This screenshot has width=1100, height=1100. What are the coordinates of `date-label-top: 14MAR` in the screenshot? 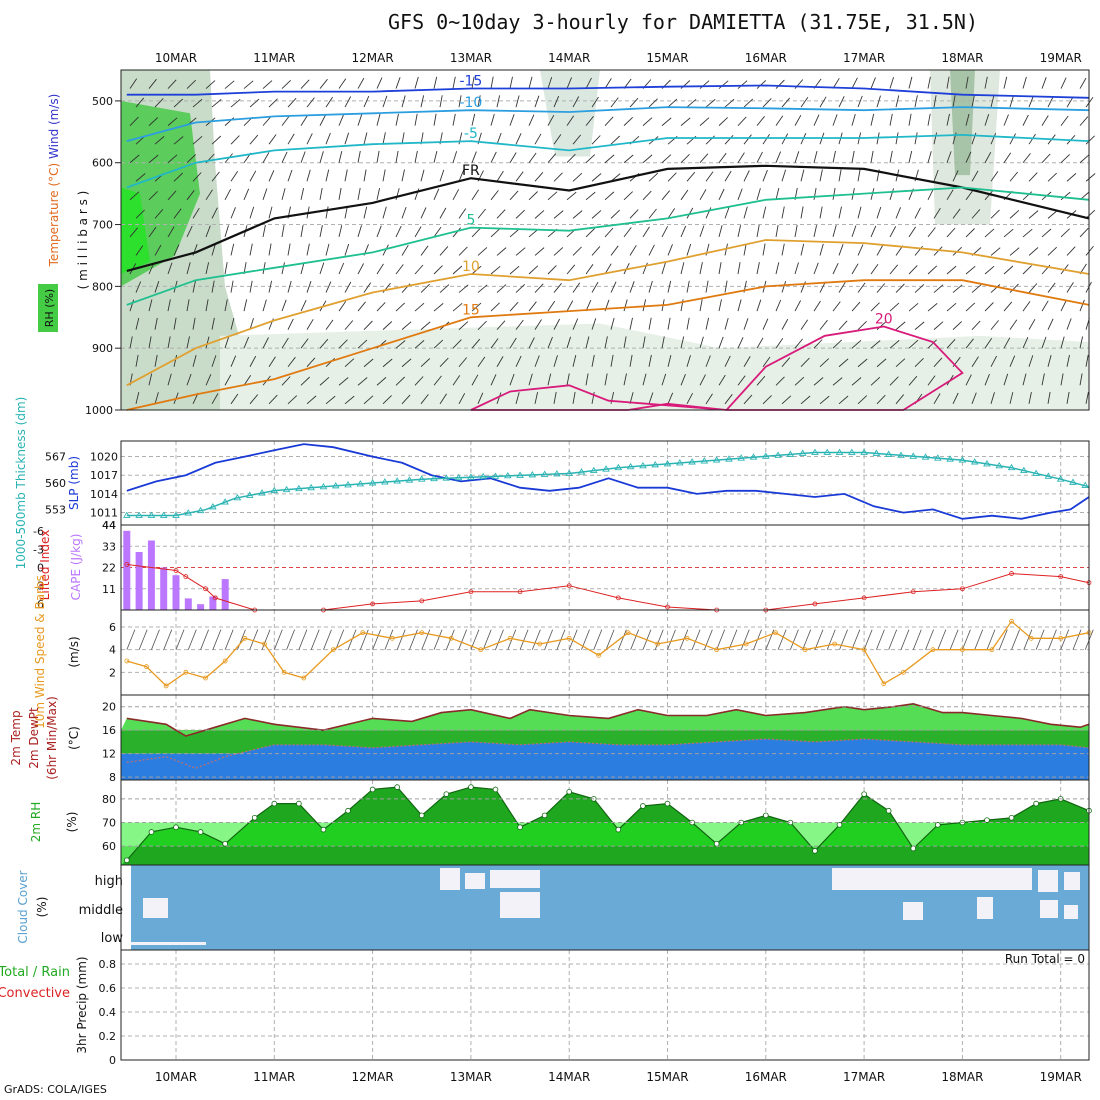 It's located at (569, 58).